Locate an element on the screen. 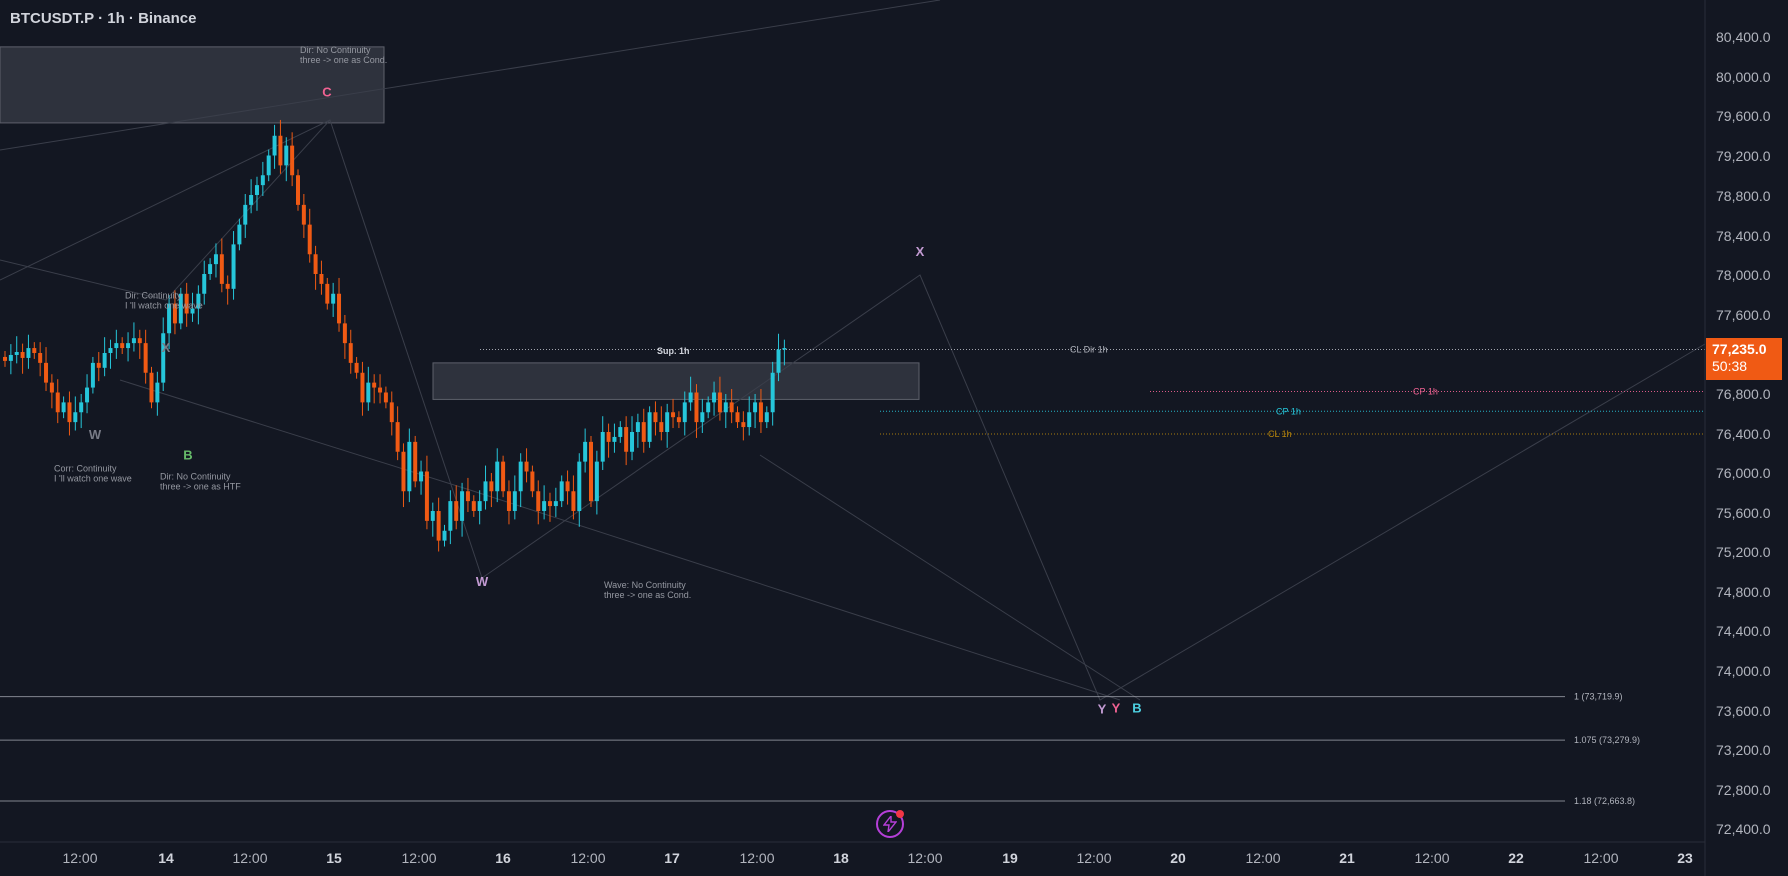 The height and width of the screenshot is (876, 1788). bar-countdown: 50:38 is located at coordinates (1730, 366).